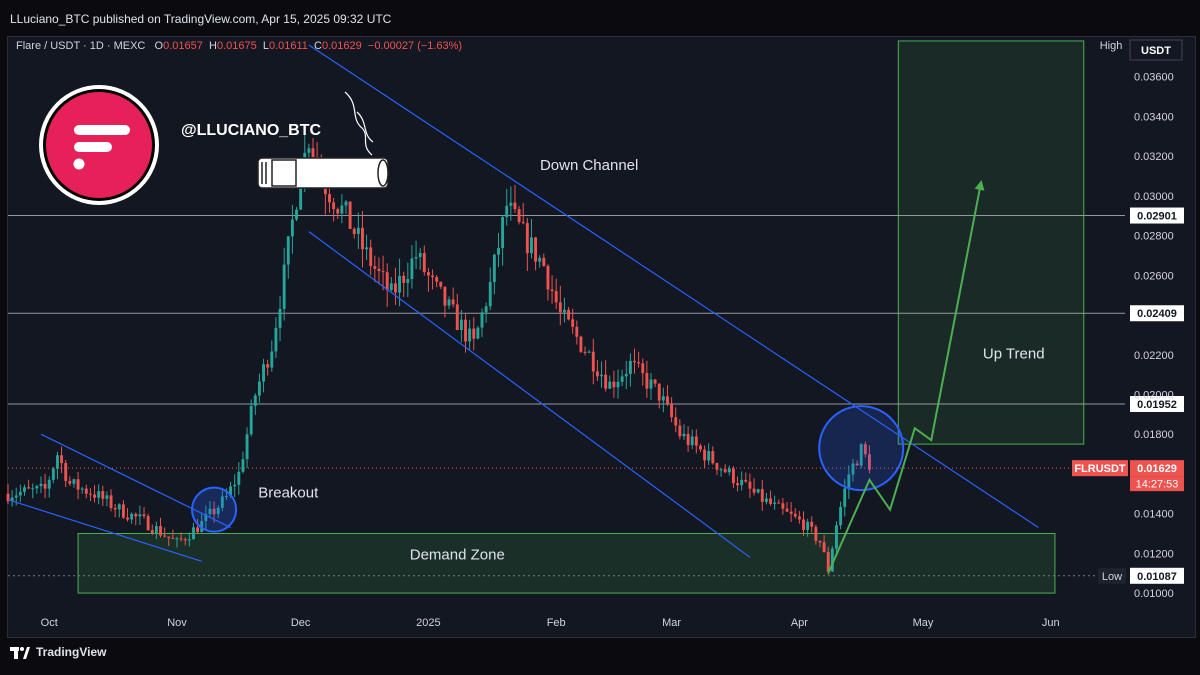  Describe the element at coordinates (135, 481) in the screenshot. I see `early-channel-upper-line` at that location.